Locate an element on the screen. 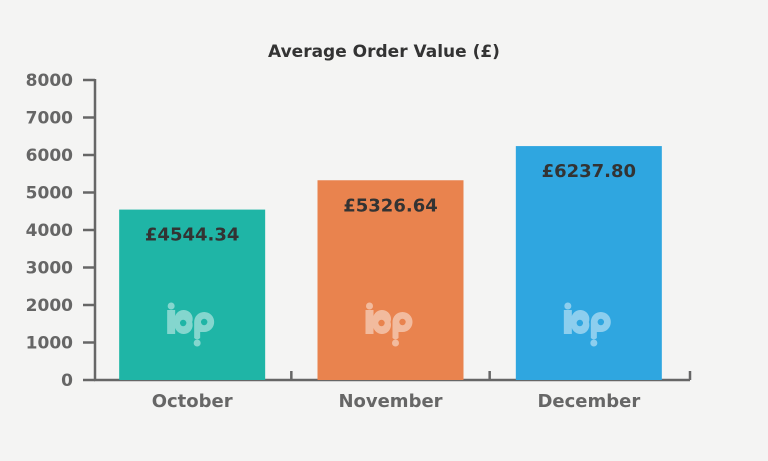  y-tick-label: 6000 is located at coordinates (49, 156).